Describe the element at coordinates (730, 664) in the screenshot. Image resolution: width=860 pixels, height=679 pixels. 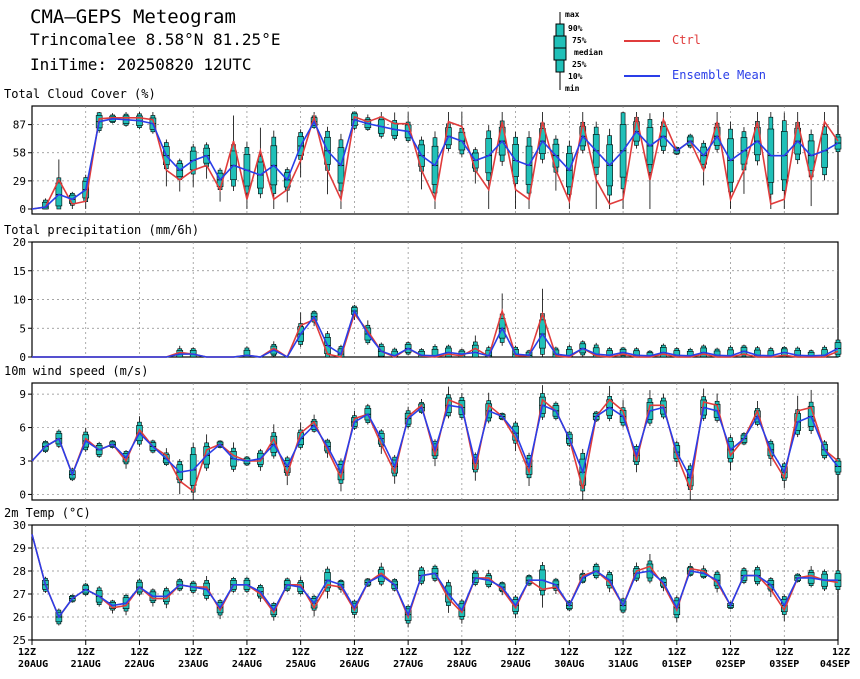
I see `x-axis-tick-label-date: 02SEP` at that location.